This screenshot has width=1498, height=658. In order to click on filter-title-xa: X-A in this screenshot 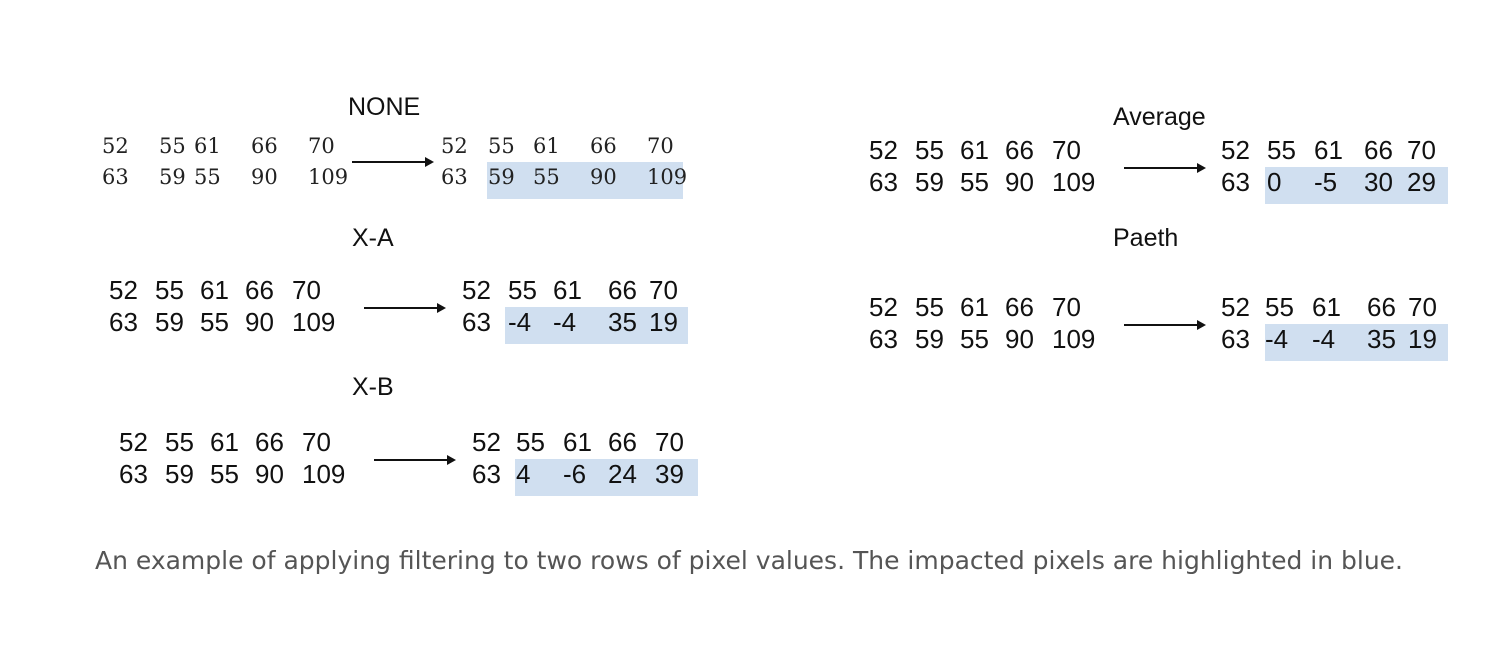, I will do `click(373, 238)`.